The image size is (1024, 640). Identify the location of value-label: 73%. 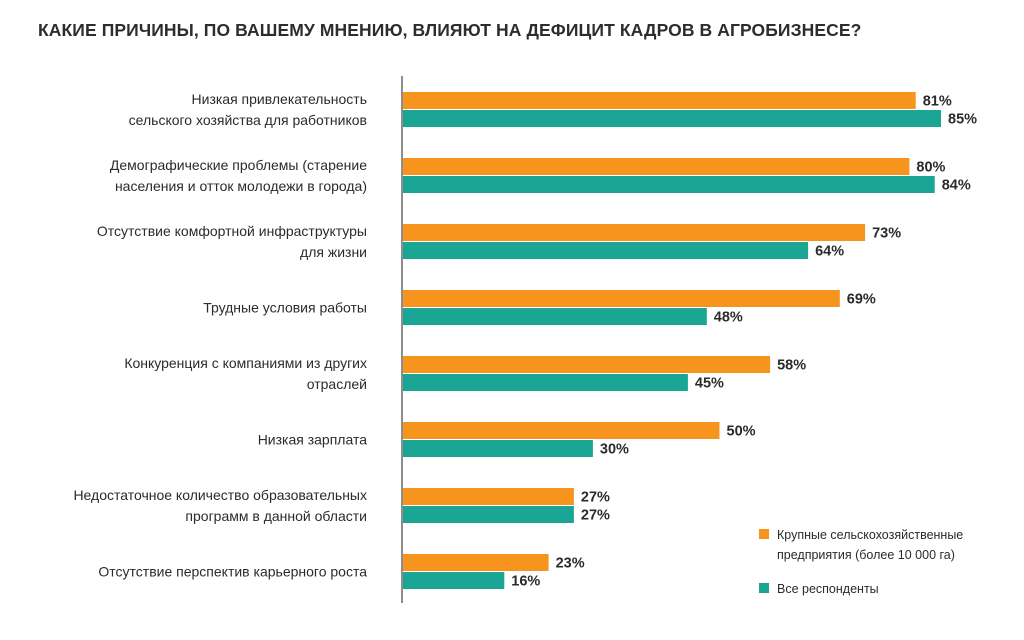
(886, 234).